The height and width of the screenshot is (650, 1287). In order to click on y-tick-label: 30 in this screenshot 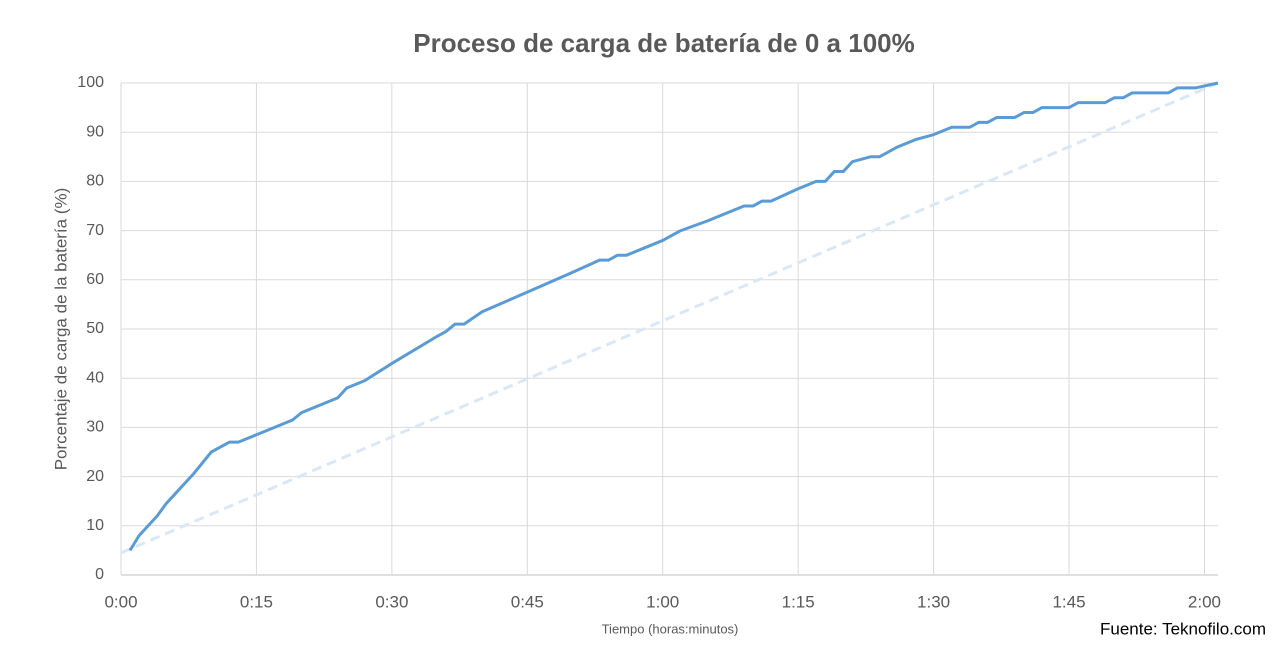, I will do `click(95, 427)`.